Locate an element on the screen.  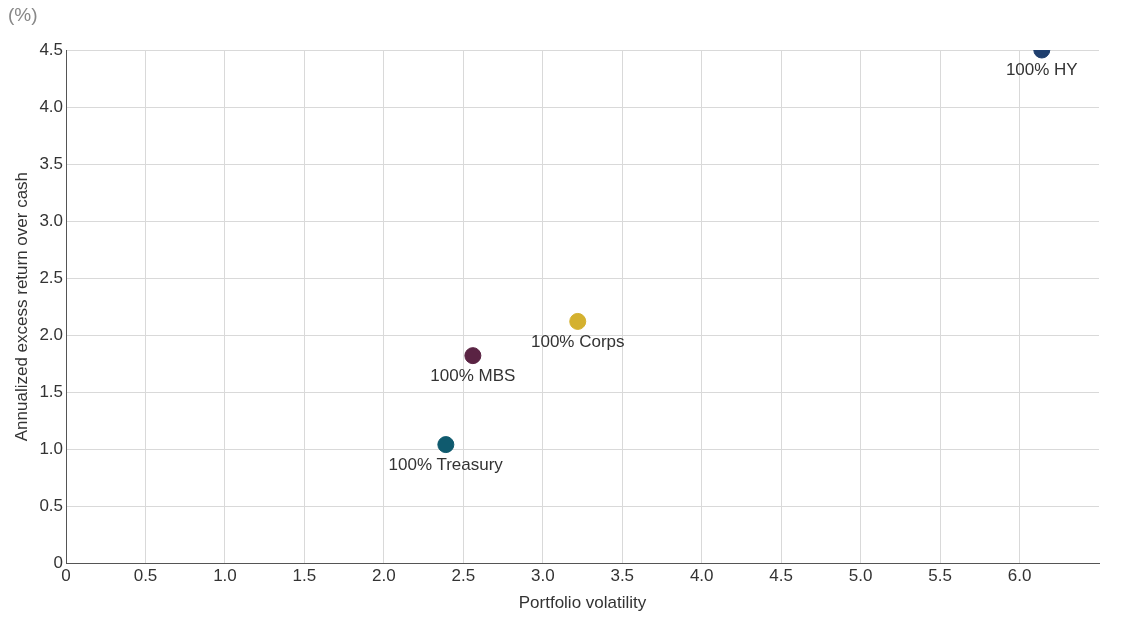
x-tick-label: 6.0 is located at coordinates (1019, 576).